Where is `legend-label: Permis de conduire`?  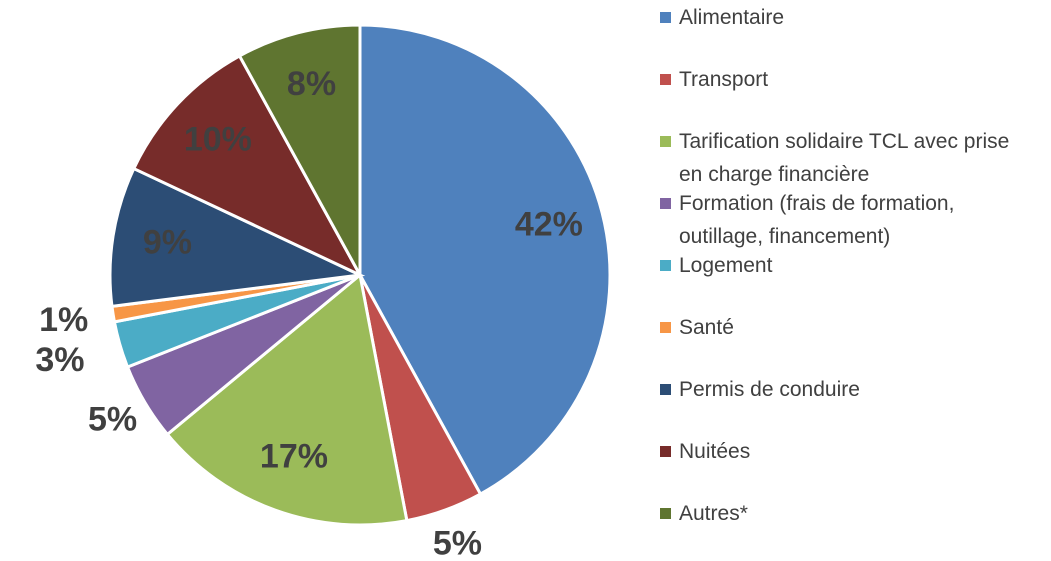
legend-label: Permis de conduire is located at coordinates (769, 389).